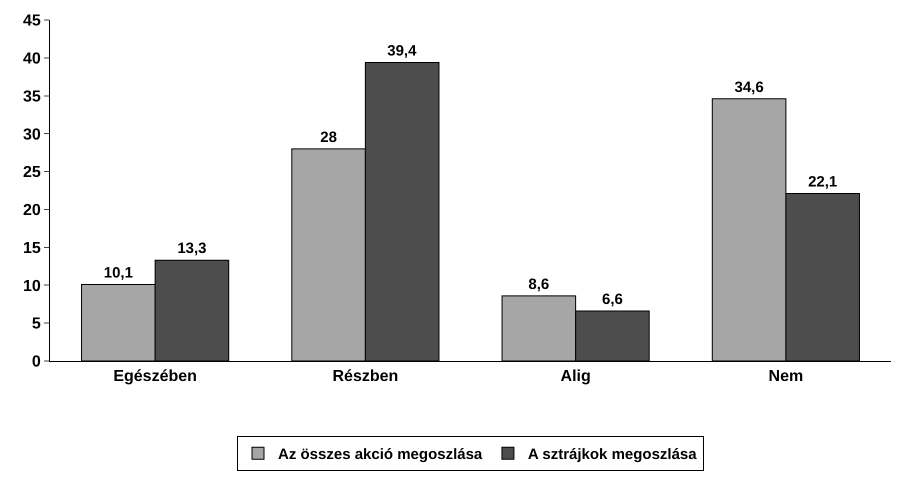 This screenshot has width=911, height=483. What do you see at coordinates (32, 248) in the screenshot?
I see `y-tick-label: 15` at bounding box center [32, 248].